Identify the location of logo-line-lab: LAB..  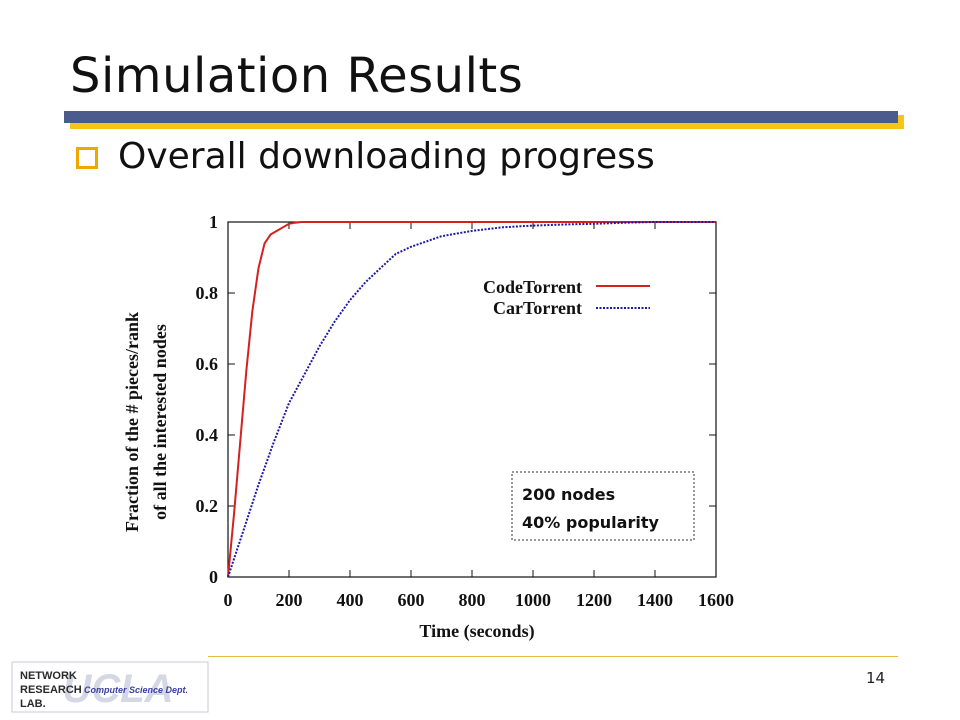
(33, 704).